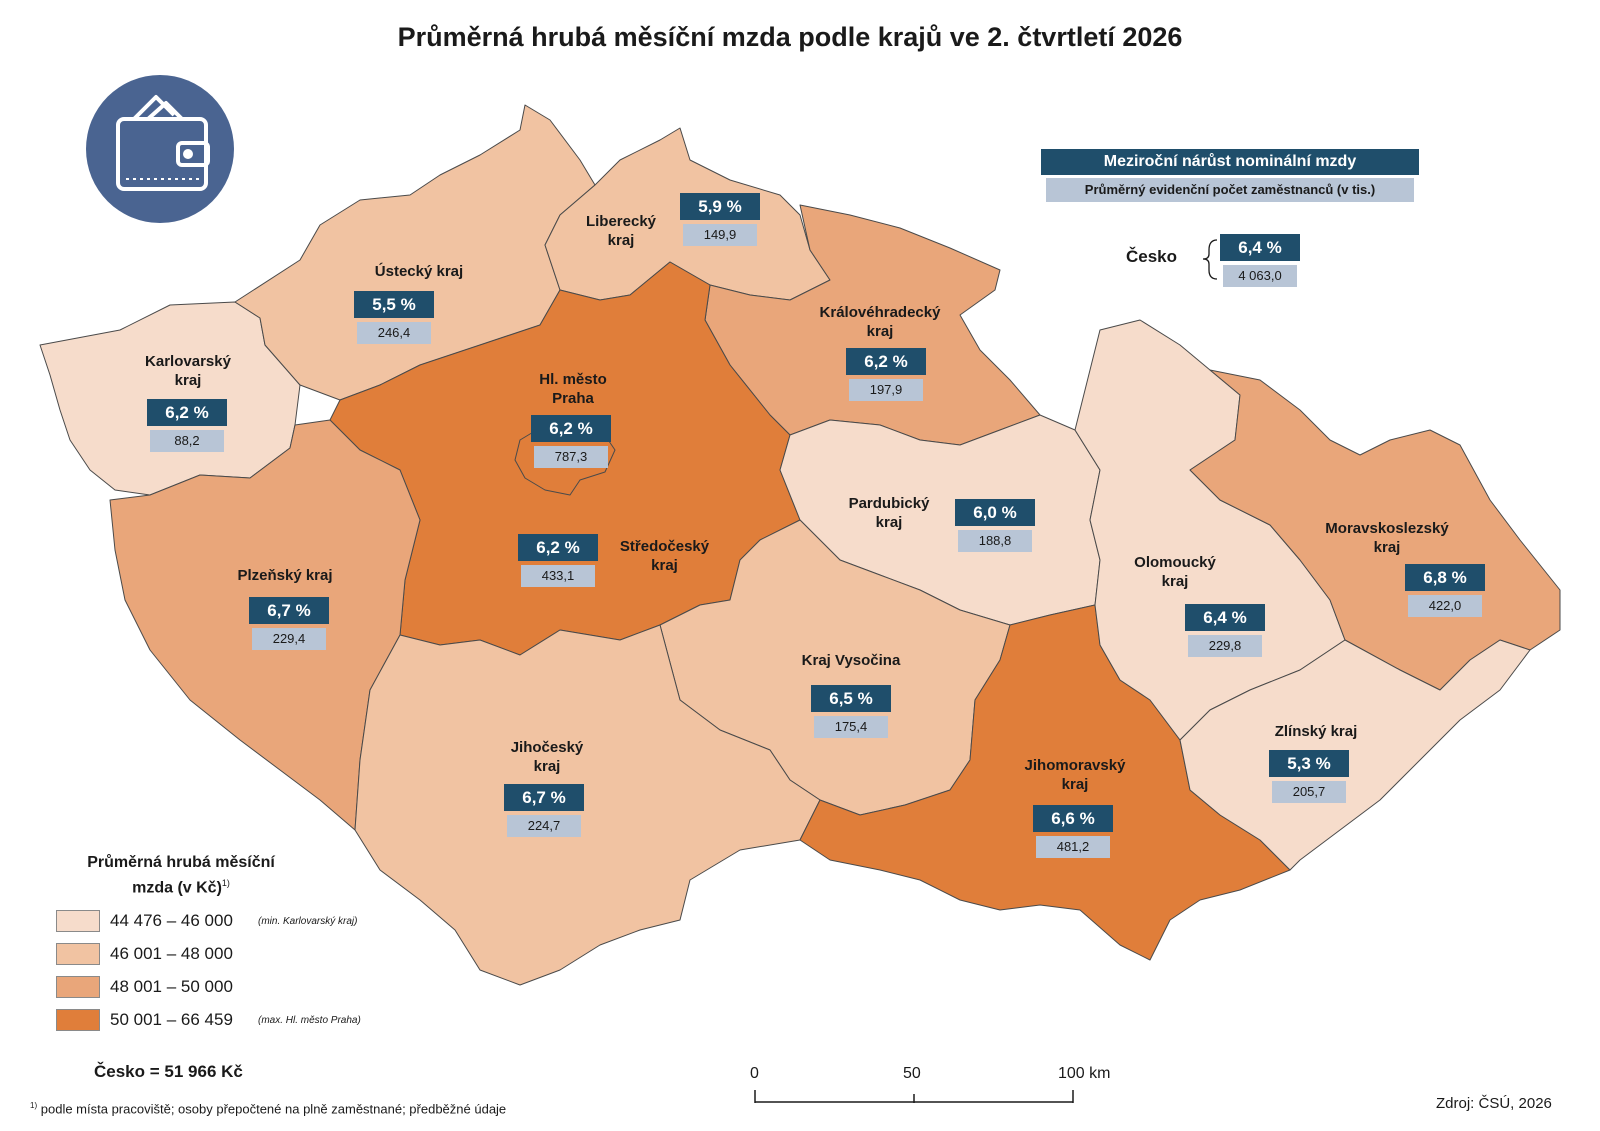 The image size is (1600, 1131). I want to click on region-name-line: Kraj Vysočina, so click(851, 660).